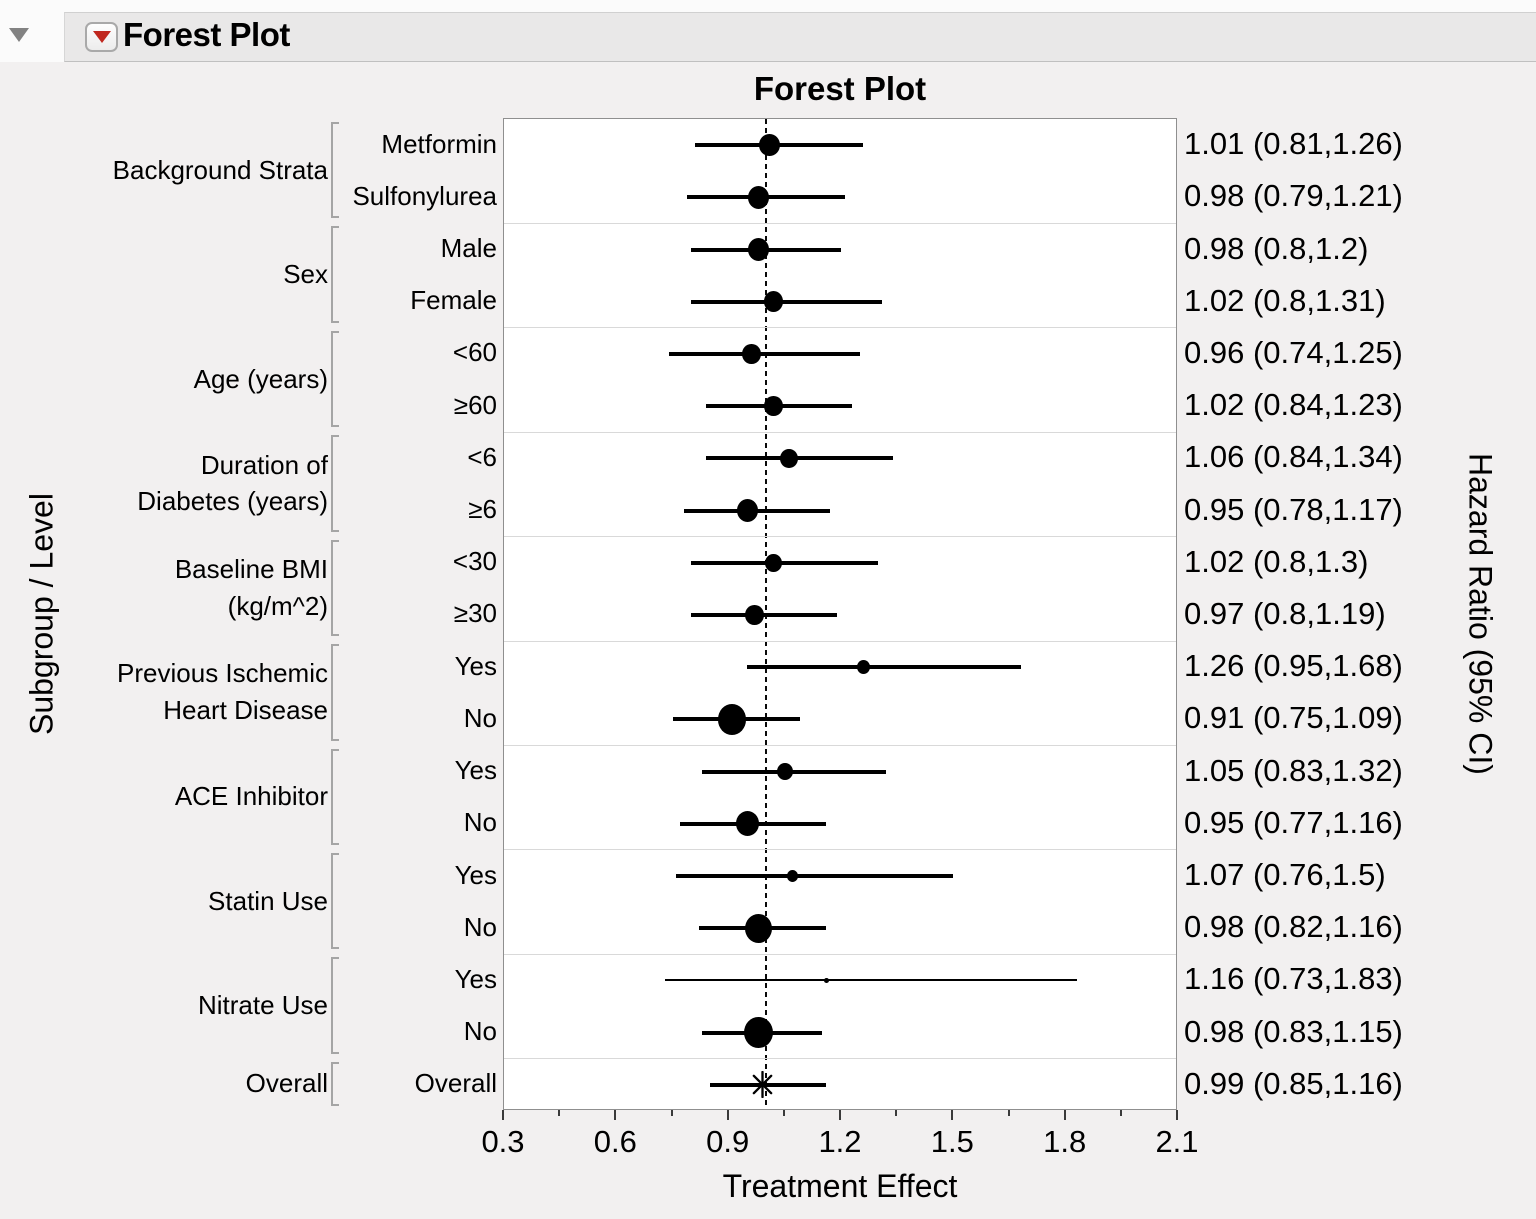 The width and height of the screenshot is (1536, 1219). I want to click on x-axis-title: Treatment Effect, so click(840, 1186).